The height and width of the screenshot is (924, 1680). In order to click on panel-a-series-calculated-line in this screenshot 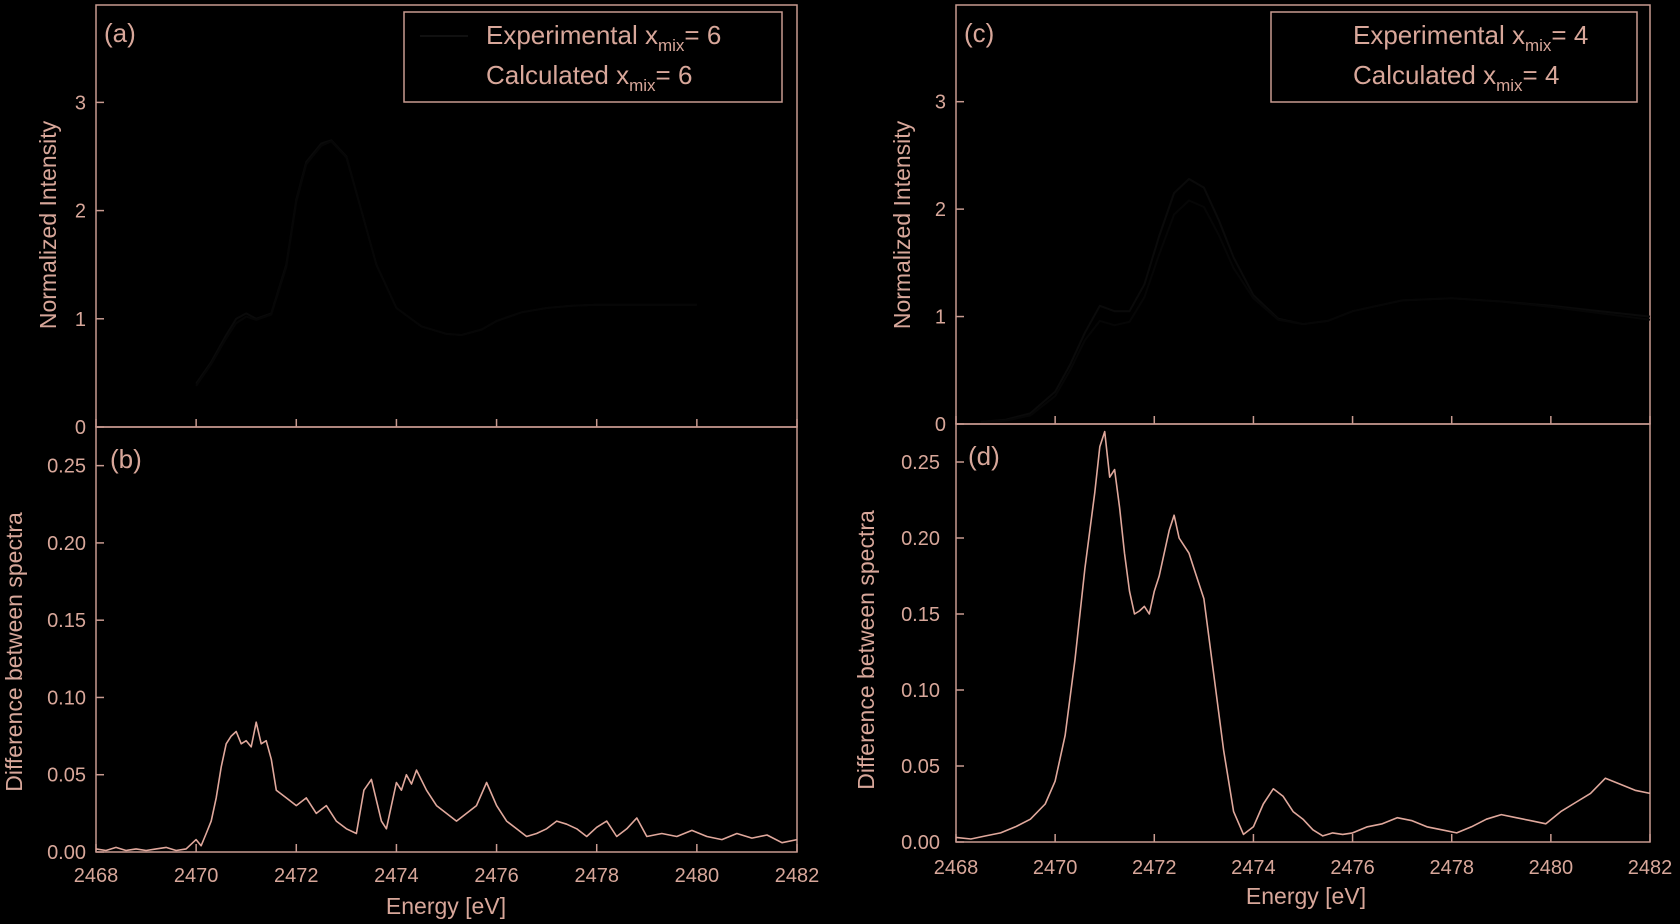, I will do `click(446, 263)`.